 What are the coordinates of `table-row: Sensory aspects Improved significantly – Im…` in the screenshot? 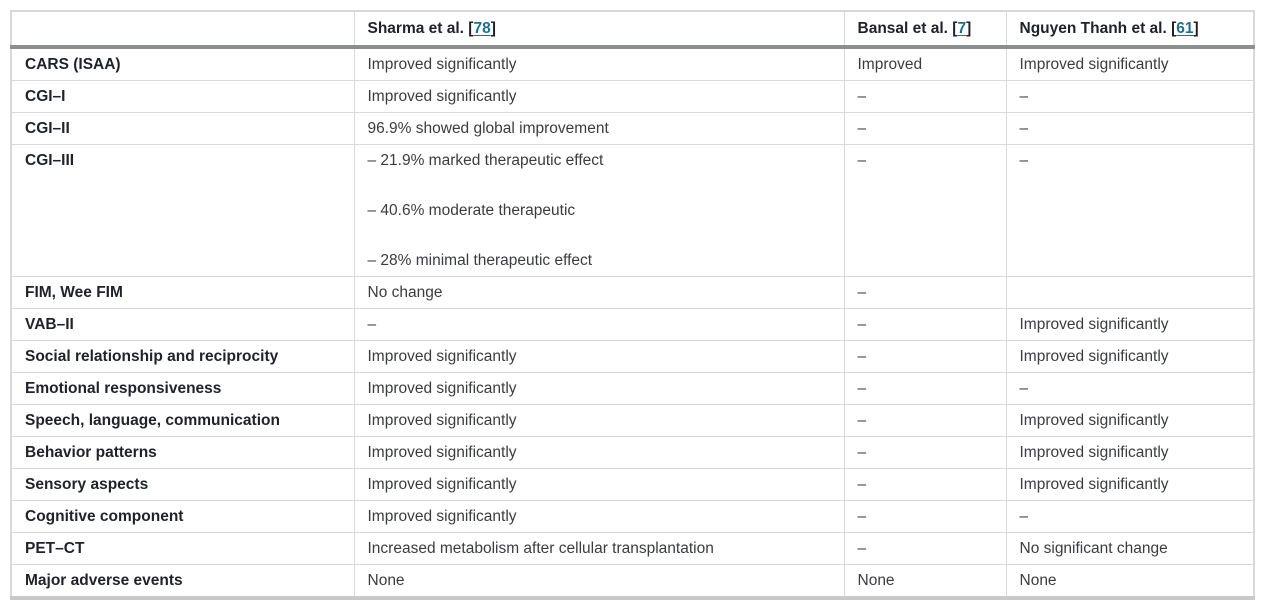 It's located at (632, 484).